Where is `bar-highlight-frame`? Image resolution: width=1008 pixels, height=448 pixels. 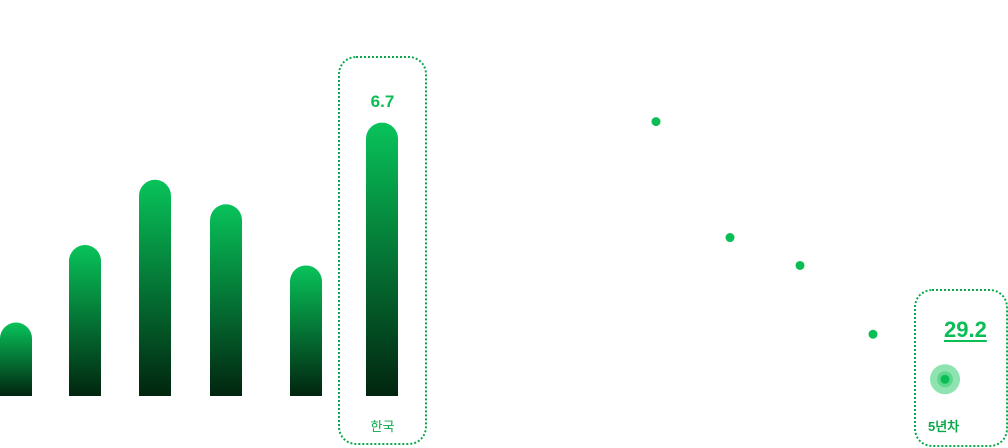
bar-highlight-frame is located at coordinates (382, 250).